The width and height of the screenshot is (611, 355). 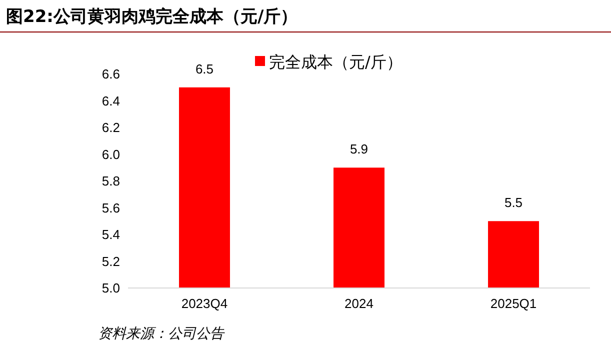 What do you see at coordinates (513, 303) in the screenshot?
I see `x-tick-label: 2025Q1` at bounding box center [513, 303].